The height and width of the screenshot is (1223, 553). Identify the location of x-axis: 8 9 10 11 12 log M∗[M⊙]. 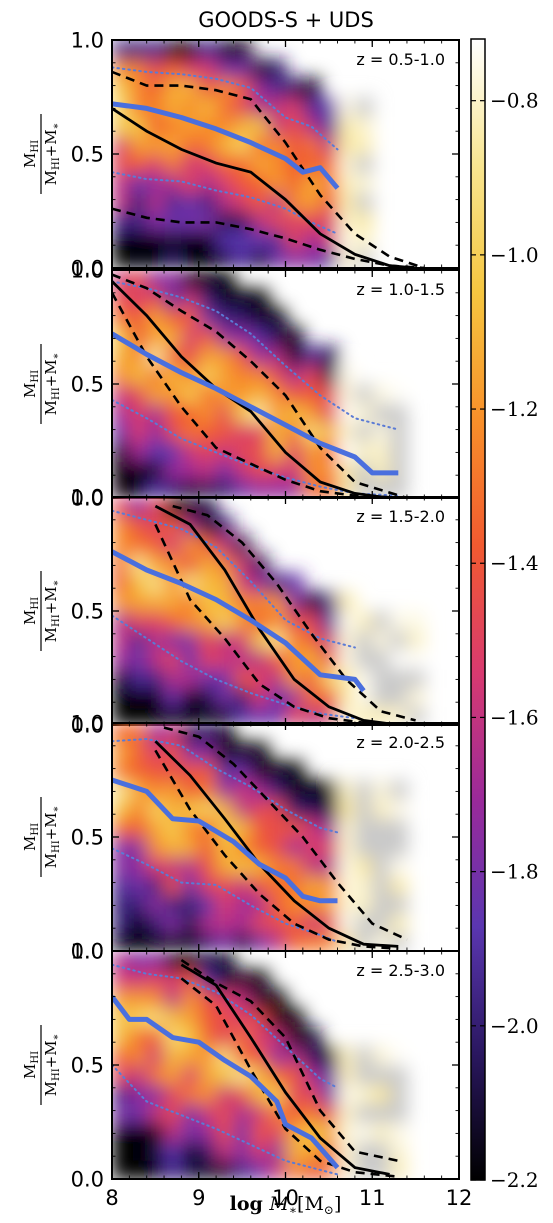
(288, 1201).